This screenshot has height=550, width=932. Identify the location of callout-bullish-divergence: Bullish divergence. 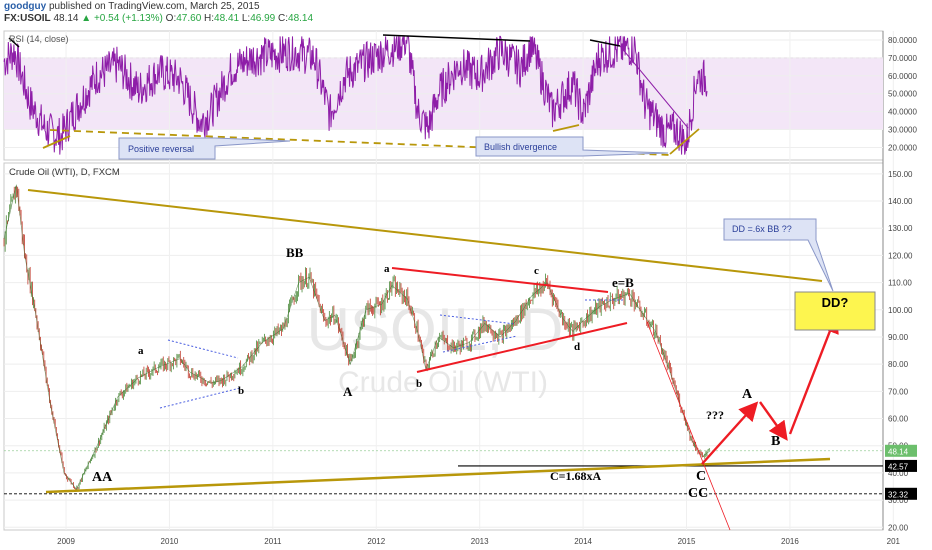
(572, 146).